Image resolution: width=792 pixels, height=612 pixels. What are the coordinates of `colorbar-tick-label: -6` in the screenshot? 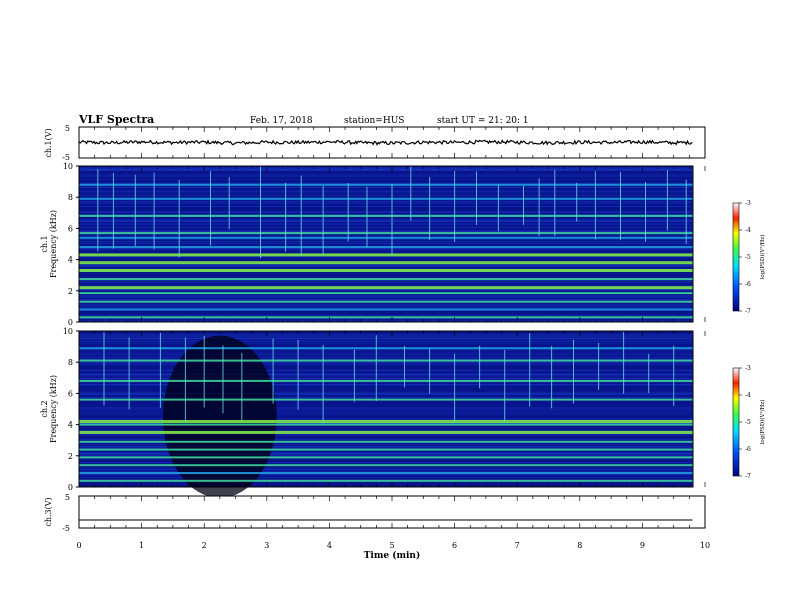 It's located at (748, 284).